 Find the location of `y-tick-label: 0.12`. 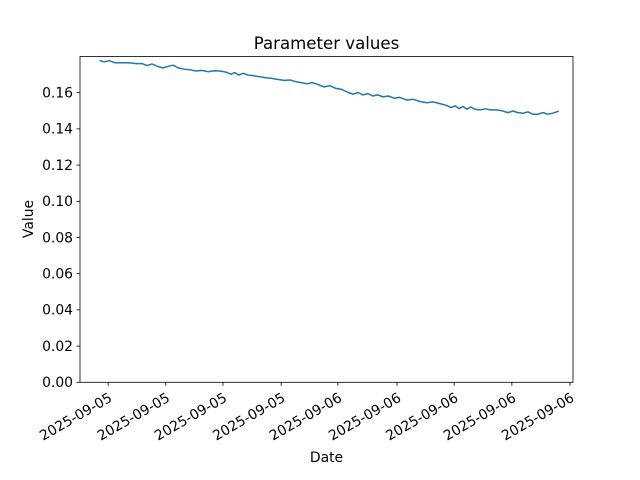

y-tick-label: 0.12 is located at coordinates (57, 166).